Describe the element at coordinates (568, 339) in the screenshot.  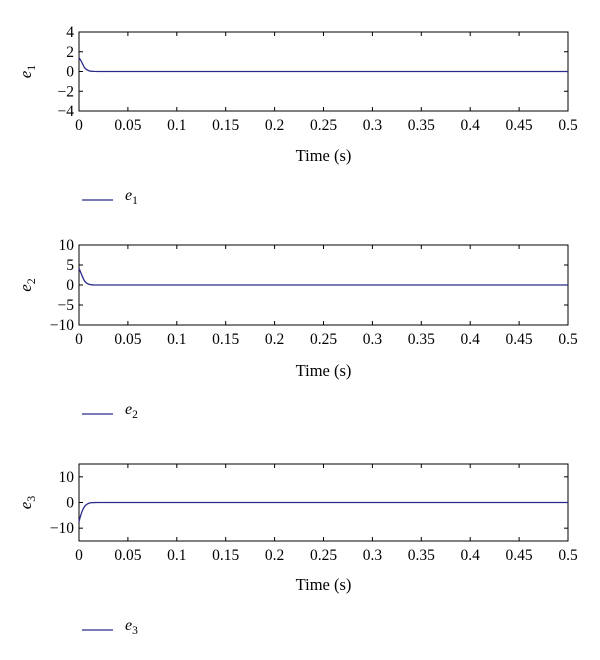
I see `chart-2-xtick-label-10: 0.5` at that location.